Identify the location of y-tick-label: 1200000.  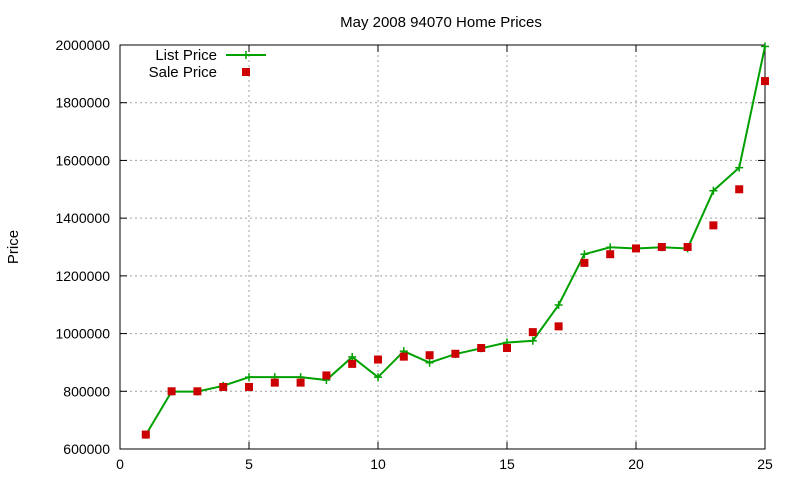
(82, 276).